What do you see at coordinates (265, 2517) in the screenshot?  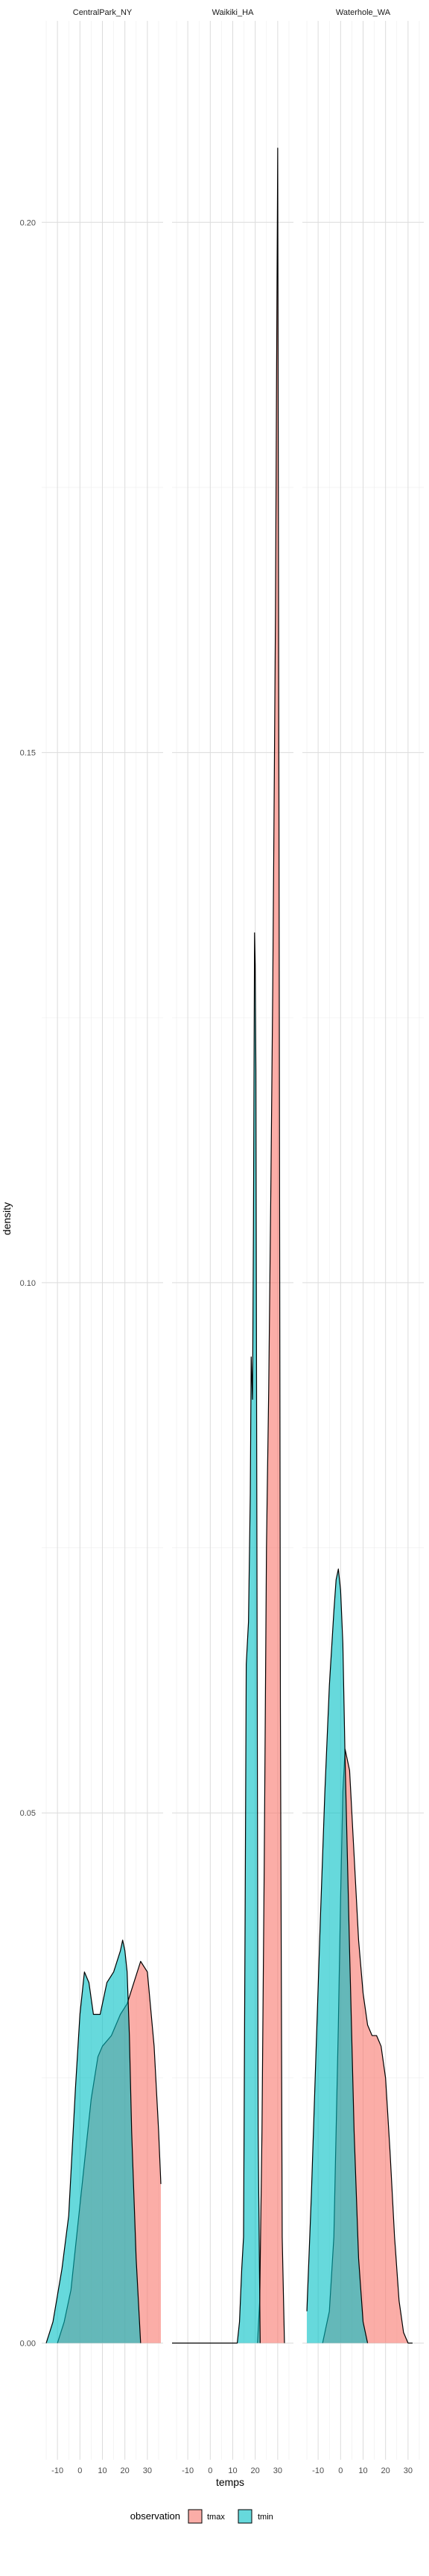 I see `legend-label-tmin: tmin` at bounding box center [265, 2517].